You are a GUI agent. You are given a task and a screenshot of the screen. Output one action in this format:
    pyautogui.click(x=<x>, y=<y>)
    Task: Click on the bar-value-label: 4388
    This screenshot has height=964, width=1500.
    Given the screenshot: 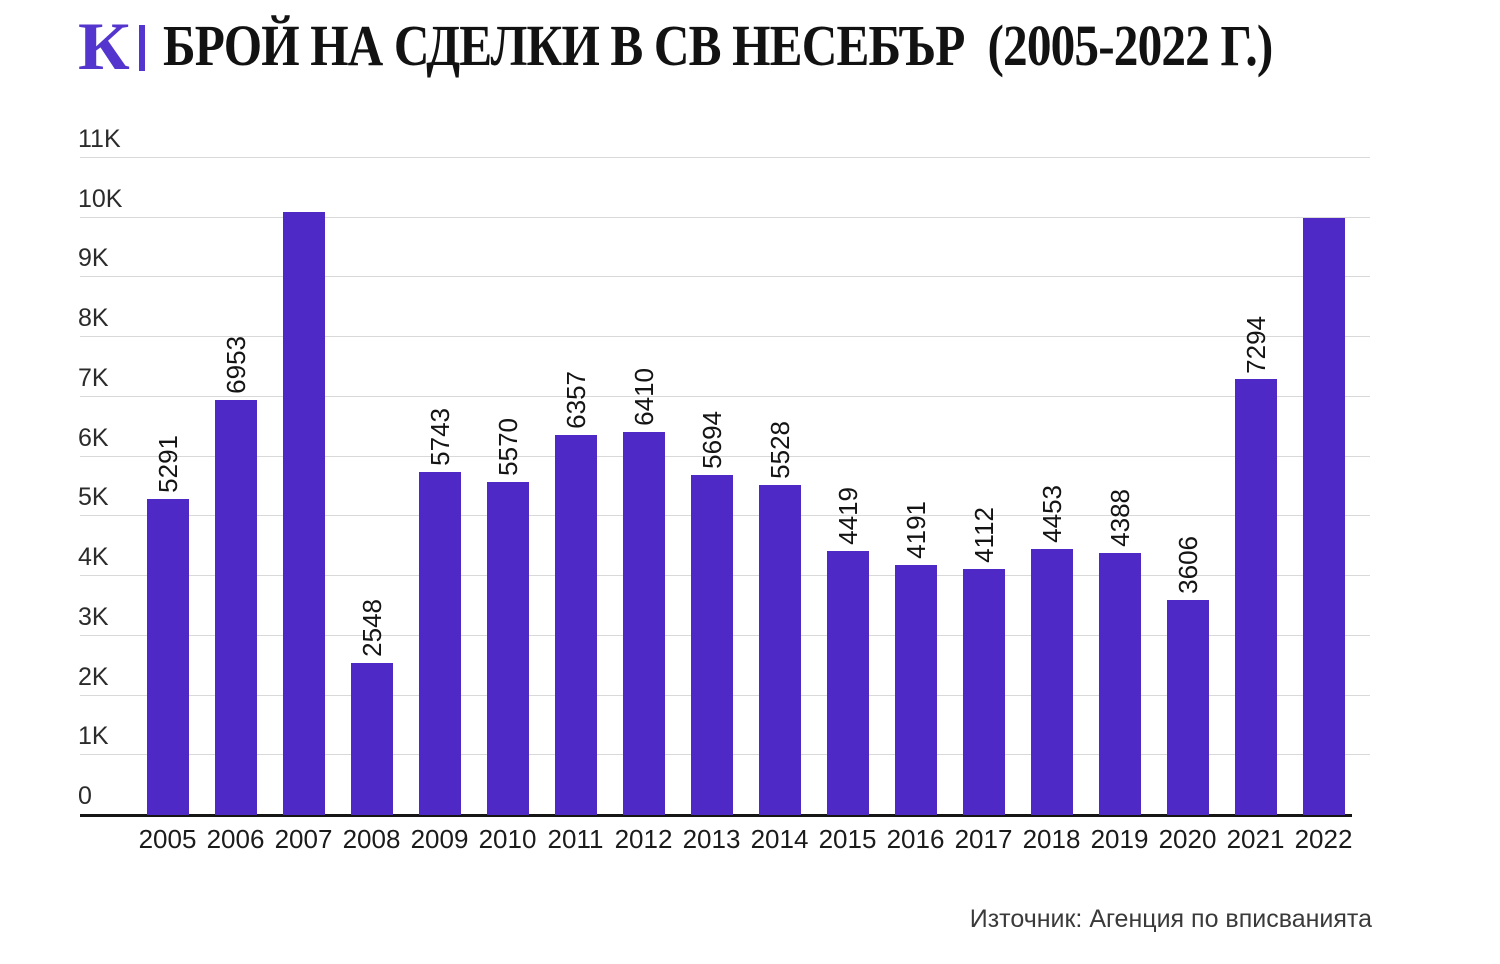 What is the action you would take?
    pyautogui.click(x=1119, y=518)
    